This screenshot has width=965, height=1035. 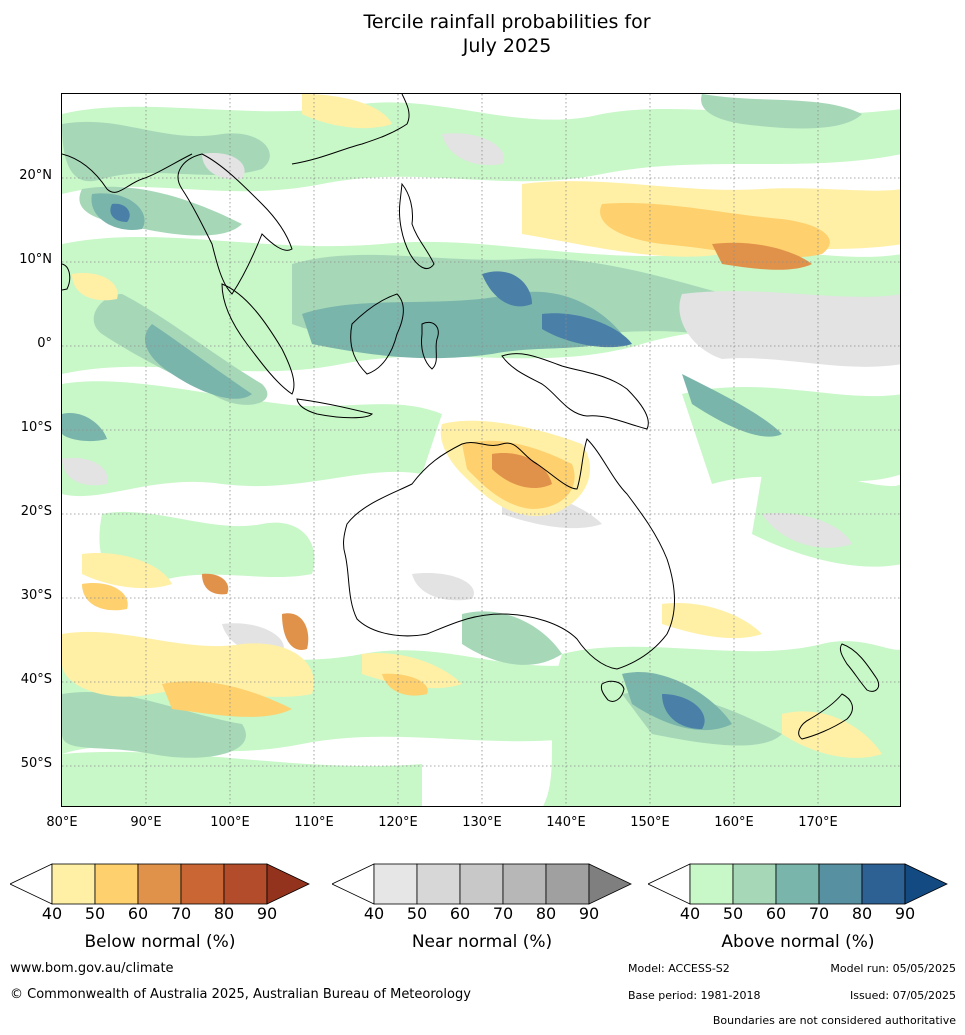 I want to click on lon-label-150e: 150°E, so click(x=650, y=822).